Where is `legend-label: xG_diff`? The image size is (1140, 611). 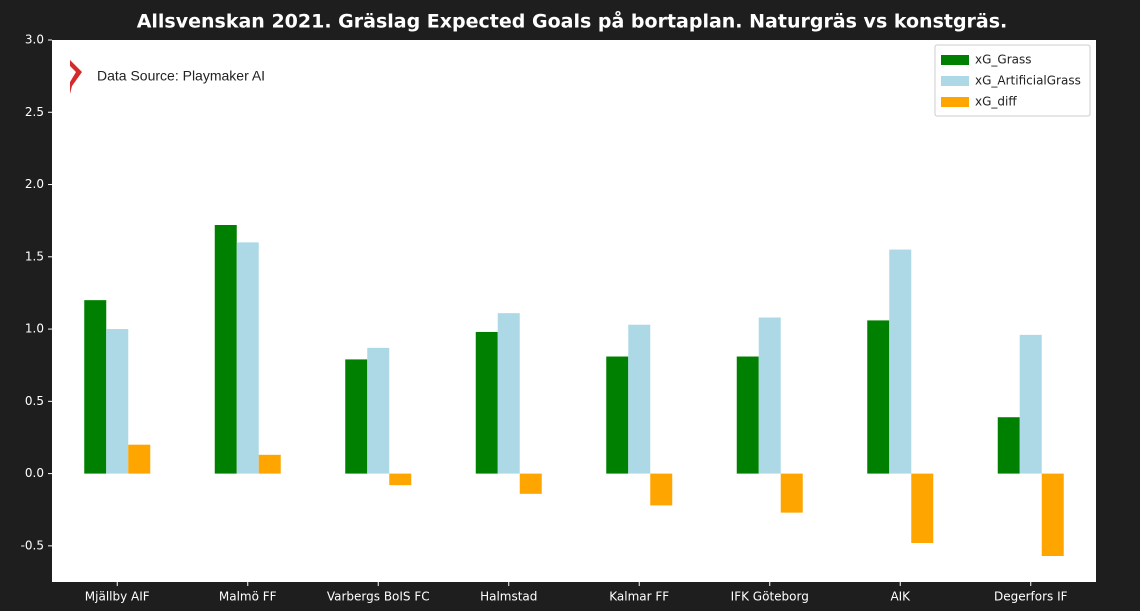
legend-label: xG_diff is located at coordinates (996, 102).